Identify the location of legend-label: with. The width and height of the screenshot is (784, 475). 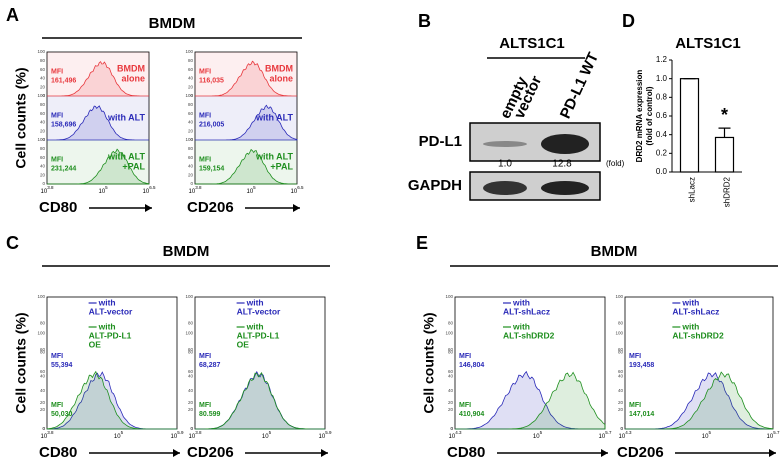
(107, 326).